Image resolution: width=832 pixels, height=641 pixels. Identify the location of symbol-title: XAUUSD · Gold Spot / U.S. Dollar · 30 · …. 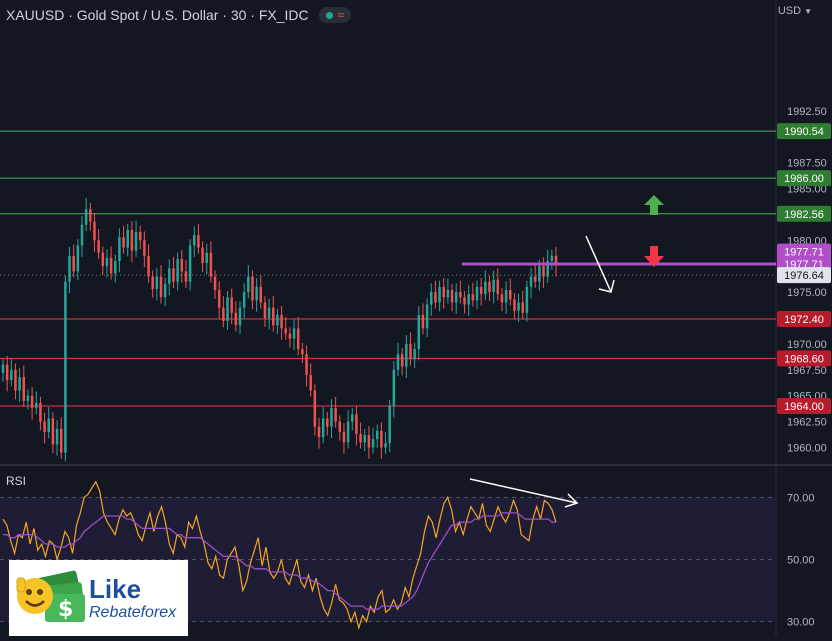
(157, 15).